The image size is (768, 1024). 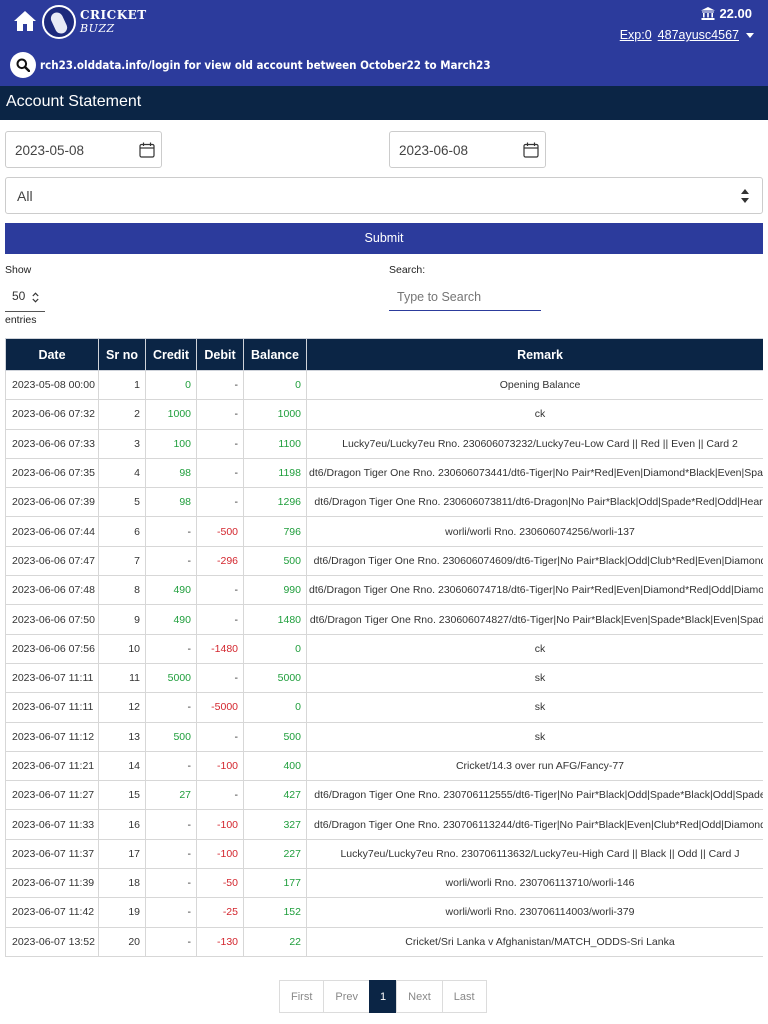 I want to click on balance-amount: 22.00, so click(x=735, y=13).